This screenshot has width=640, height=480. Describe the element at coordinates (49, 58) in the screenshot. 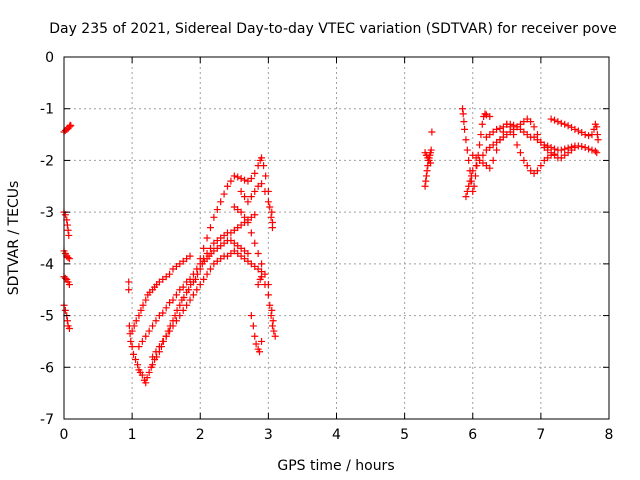

I see `y-tick-label-0: 0` at that location.